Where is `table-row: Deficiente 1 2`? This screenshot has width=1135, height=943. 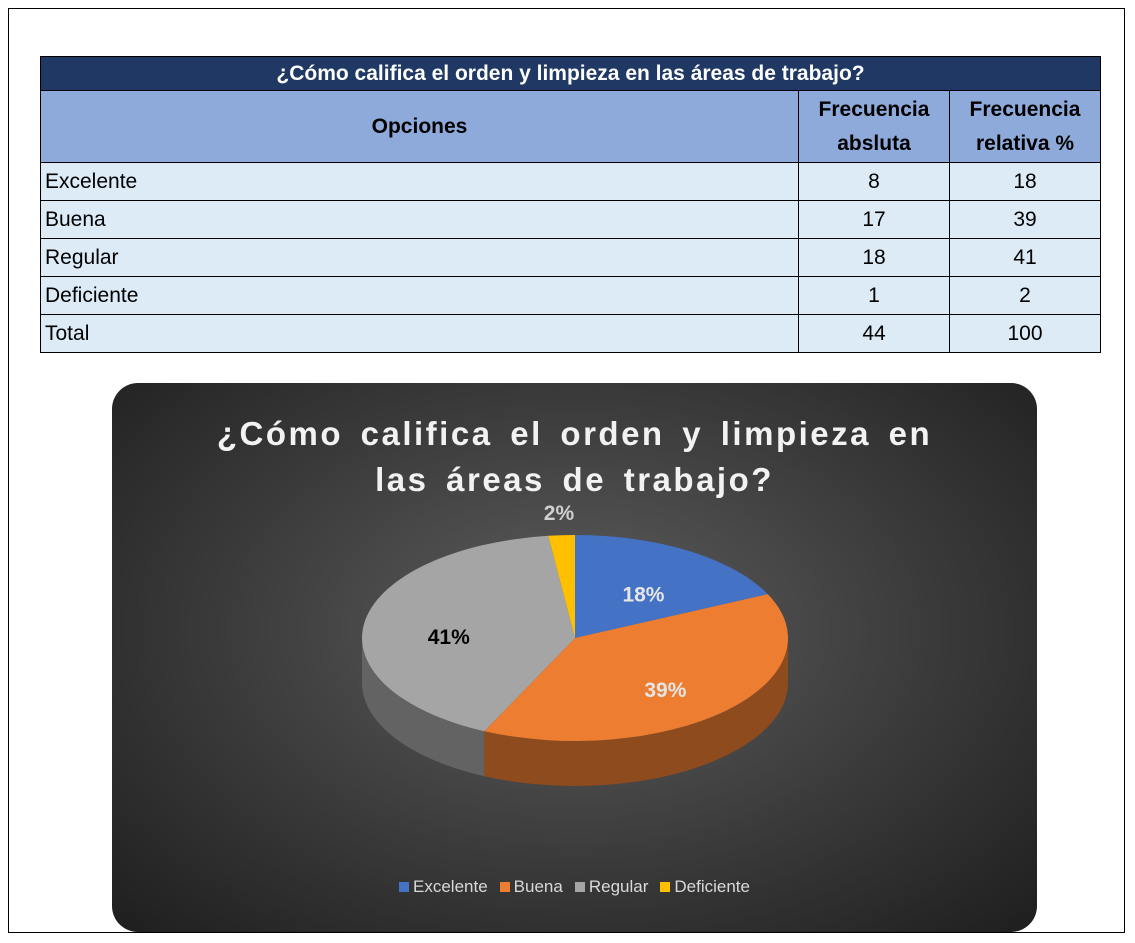
table-row: Deficiente 1 2 is located at coordinates (570, 295).